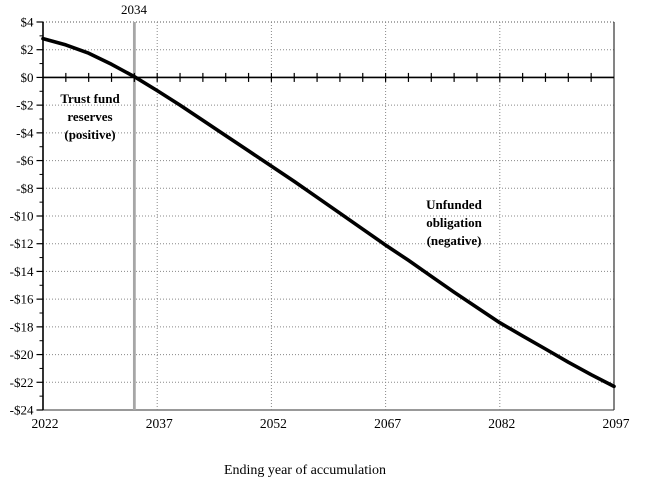 Image resolution: width=648 pixels, height=489 pixels. What do you see at coordinates (454, 240) in the screenshot?
I see `annotation-line: (negative)` at bounding box center [454, 240].